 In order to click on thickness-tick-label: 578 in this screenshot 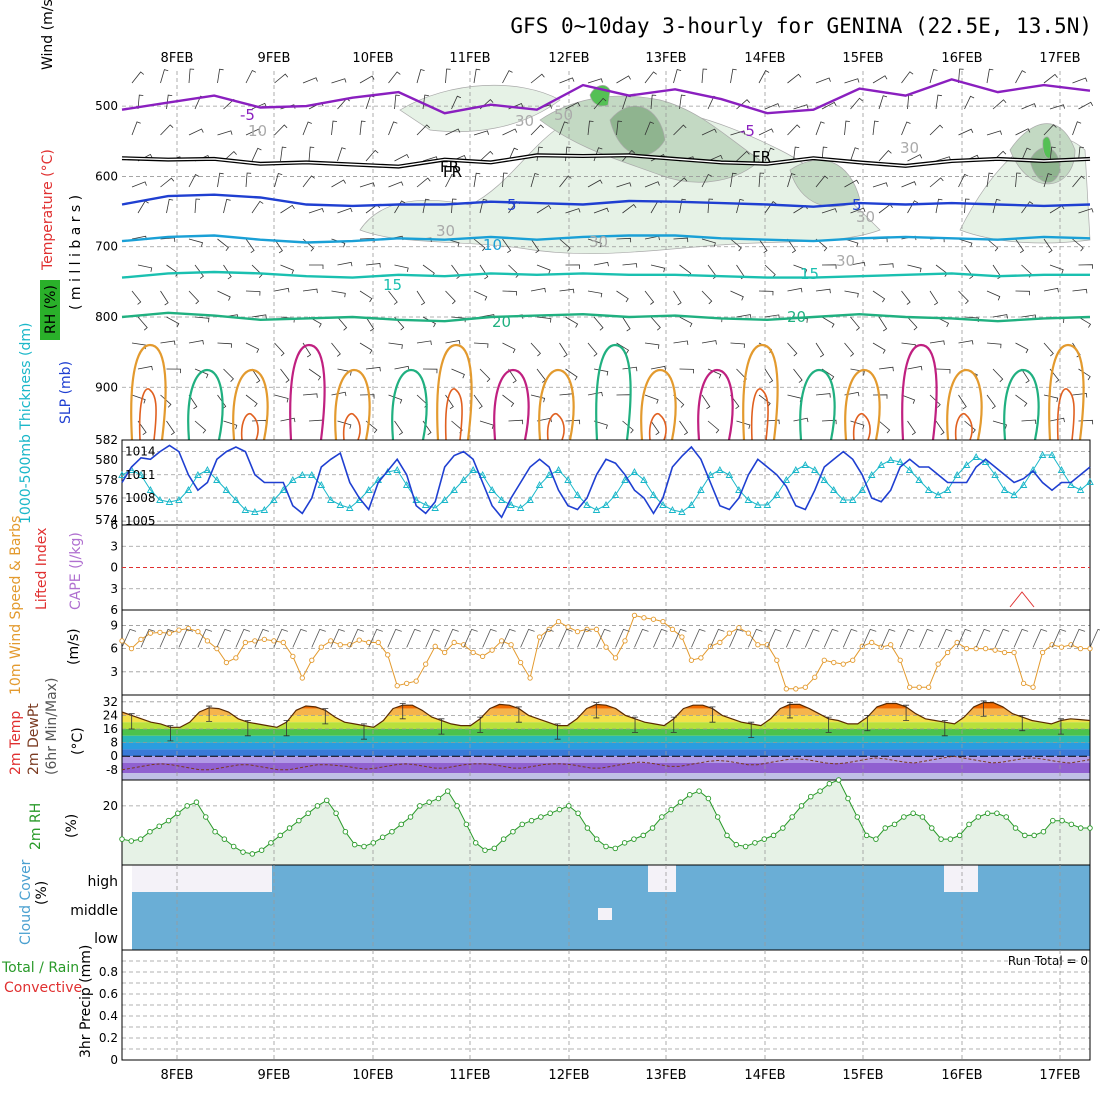, I will do `click(106, 480)`.